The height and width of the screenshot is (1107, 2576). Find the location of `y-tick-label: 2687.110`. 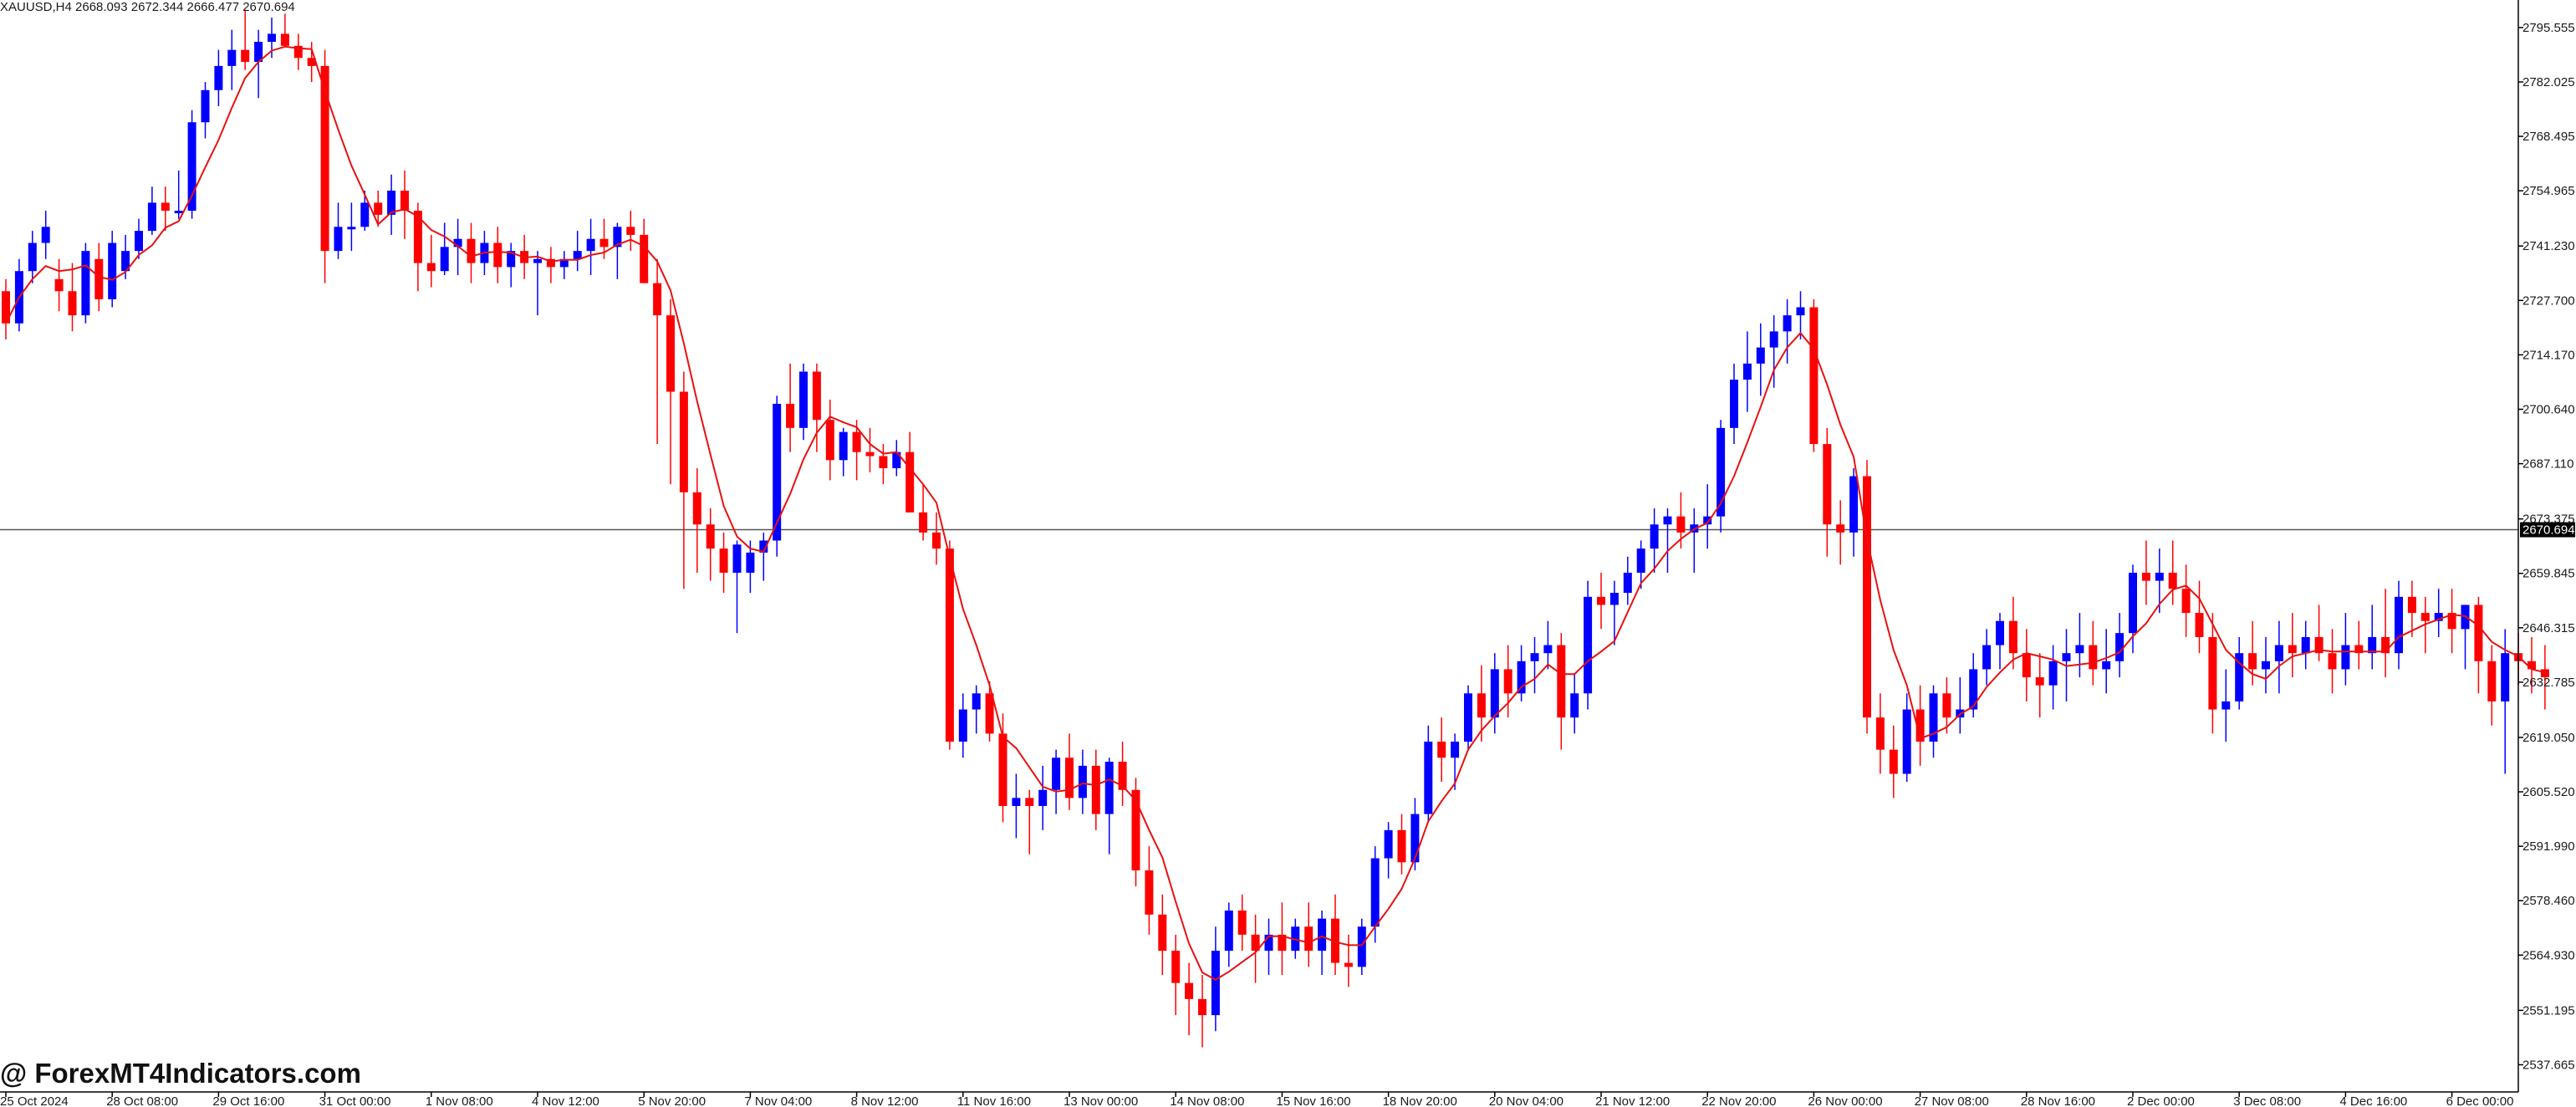

y-tick-label: 2687.110 is located at coordinates (2547, 464).